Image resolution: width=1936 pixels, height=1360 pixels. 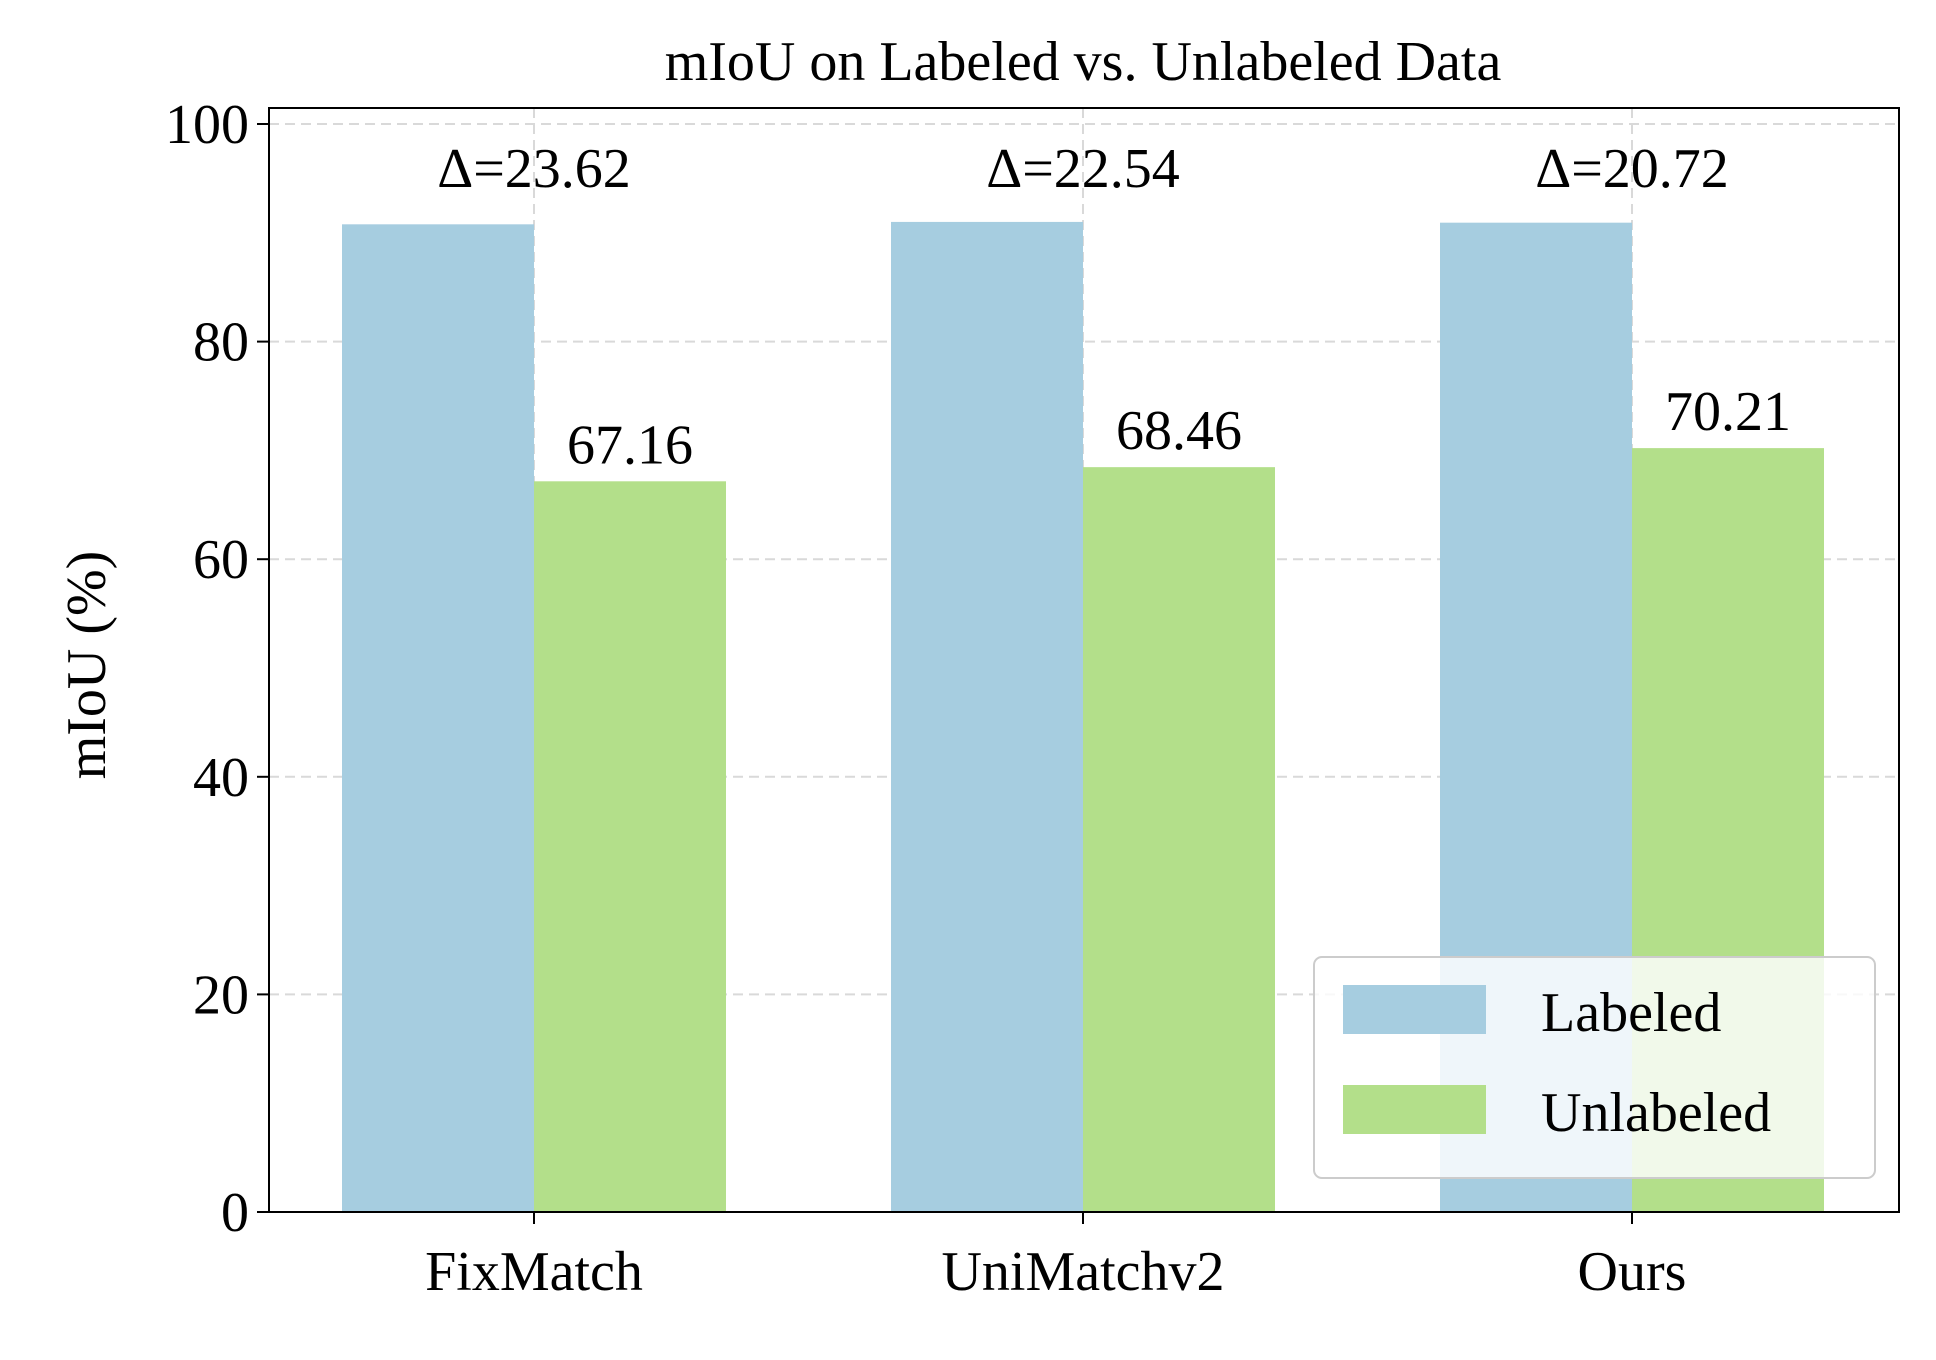 What do you see at coordinates (630, 445) in the screenshot?
I see `value-label: 67.16` at bounding box center [630, 445].